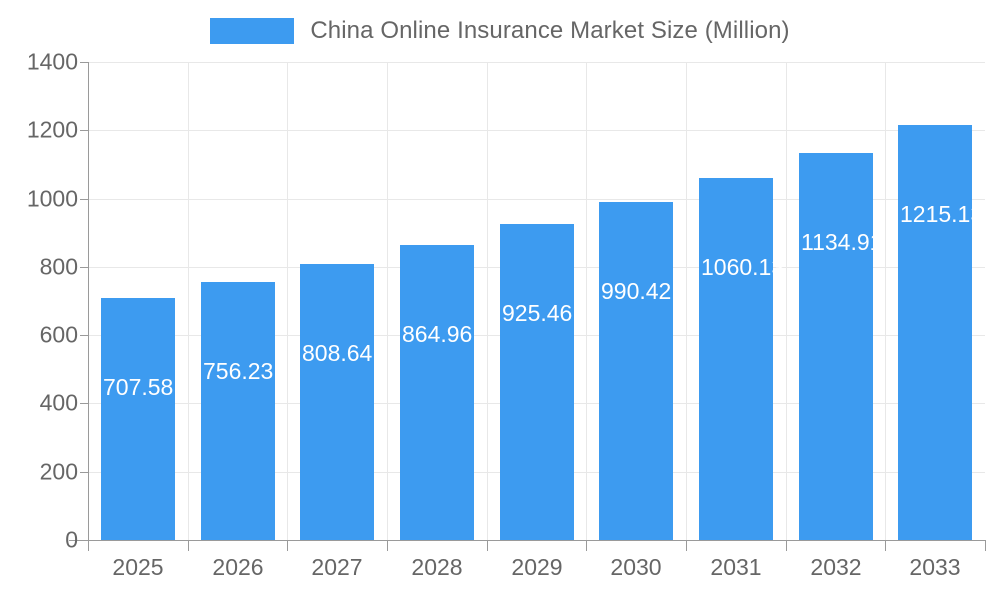 Image resolution: width=1000 pixels, height=600 pixels. What do you see at coordinates (138, 387) in the screenshot?
I see `bar-value-label: 707.58` at bounding box center [138, 387].